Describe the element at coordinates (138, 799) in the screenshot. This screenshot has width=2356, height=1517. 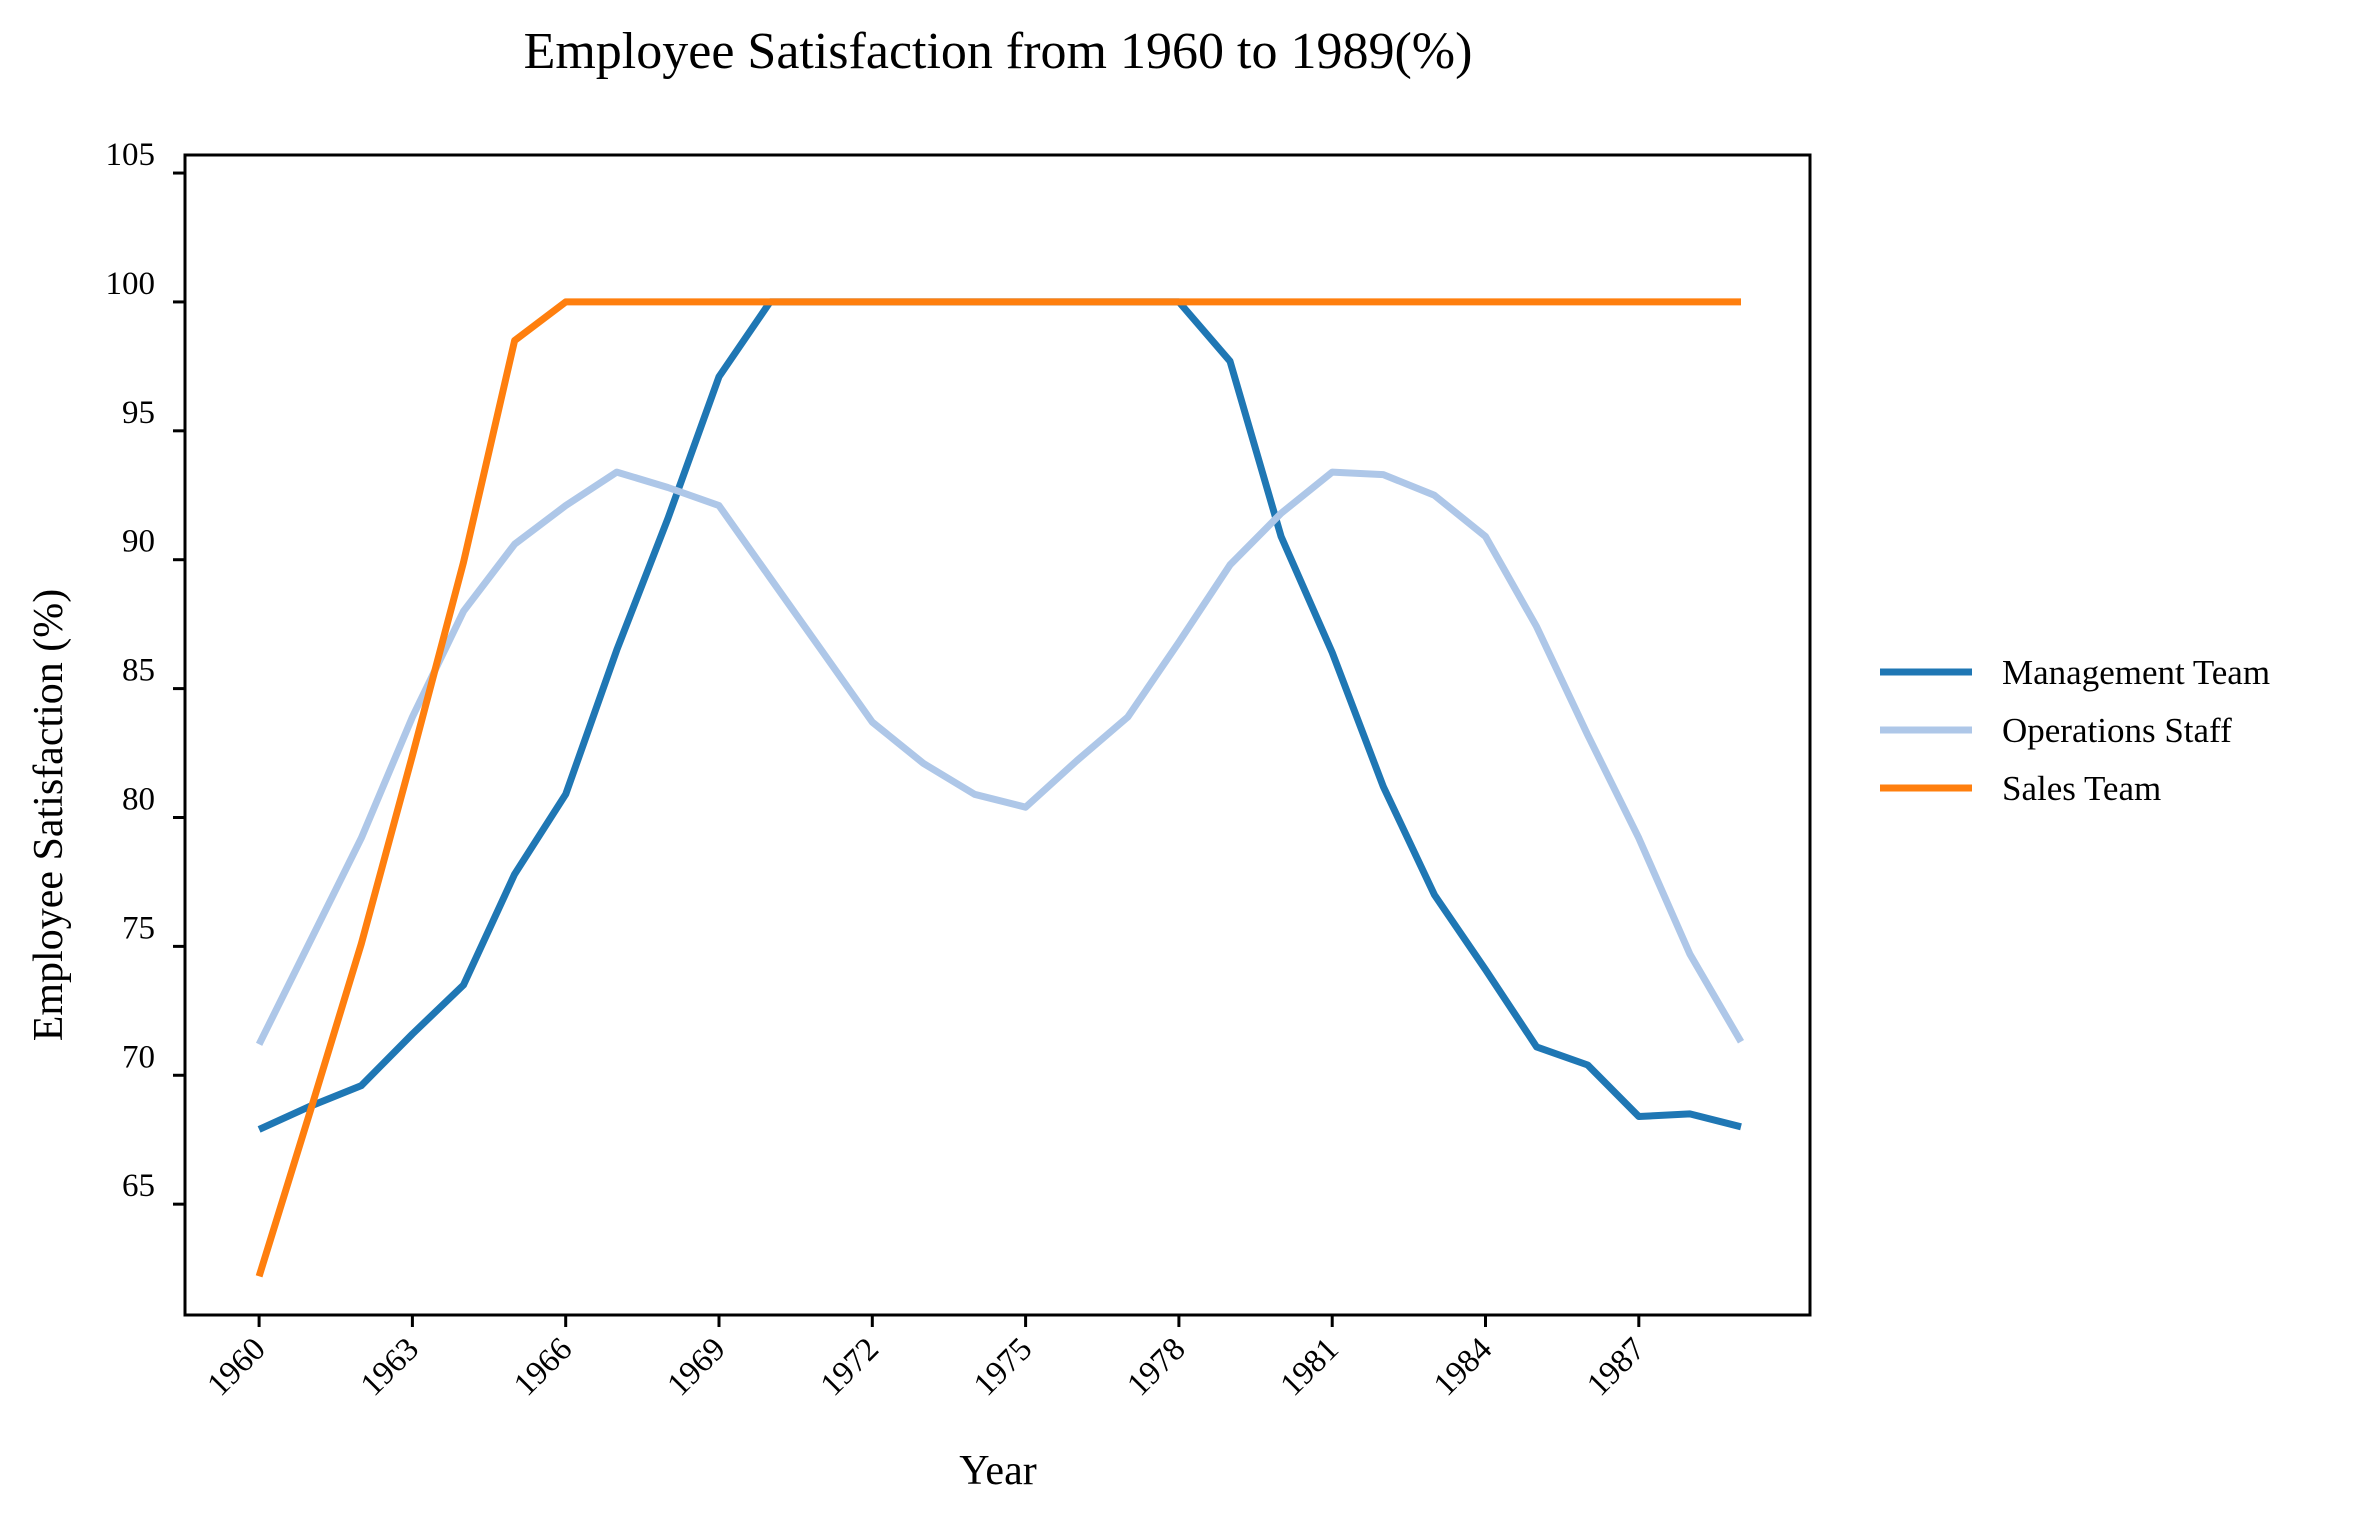
I see `y-tick-label: 80` at that location.